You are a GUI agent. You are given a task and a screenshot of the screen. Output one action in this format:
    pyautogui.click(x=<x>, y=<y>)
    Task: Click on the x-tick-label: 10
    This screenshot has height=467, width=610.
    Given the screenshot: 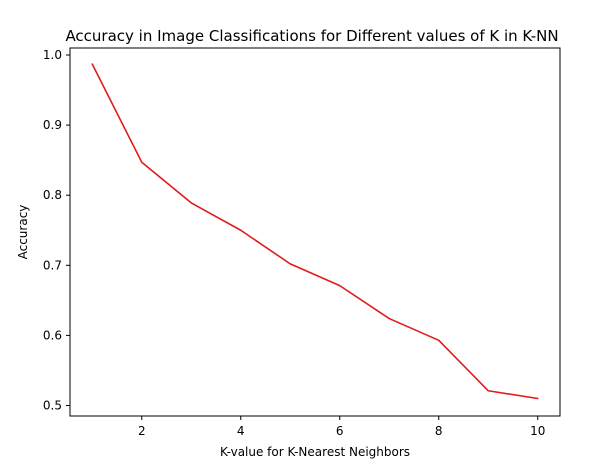 What is the action you would take?
    pyautogui.click(x=537, y=431)
    